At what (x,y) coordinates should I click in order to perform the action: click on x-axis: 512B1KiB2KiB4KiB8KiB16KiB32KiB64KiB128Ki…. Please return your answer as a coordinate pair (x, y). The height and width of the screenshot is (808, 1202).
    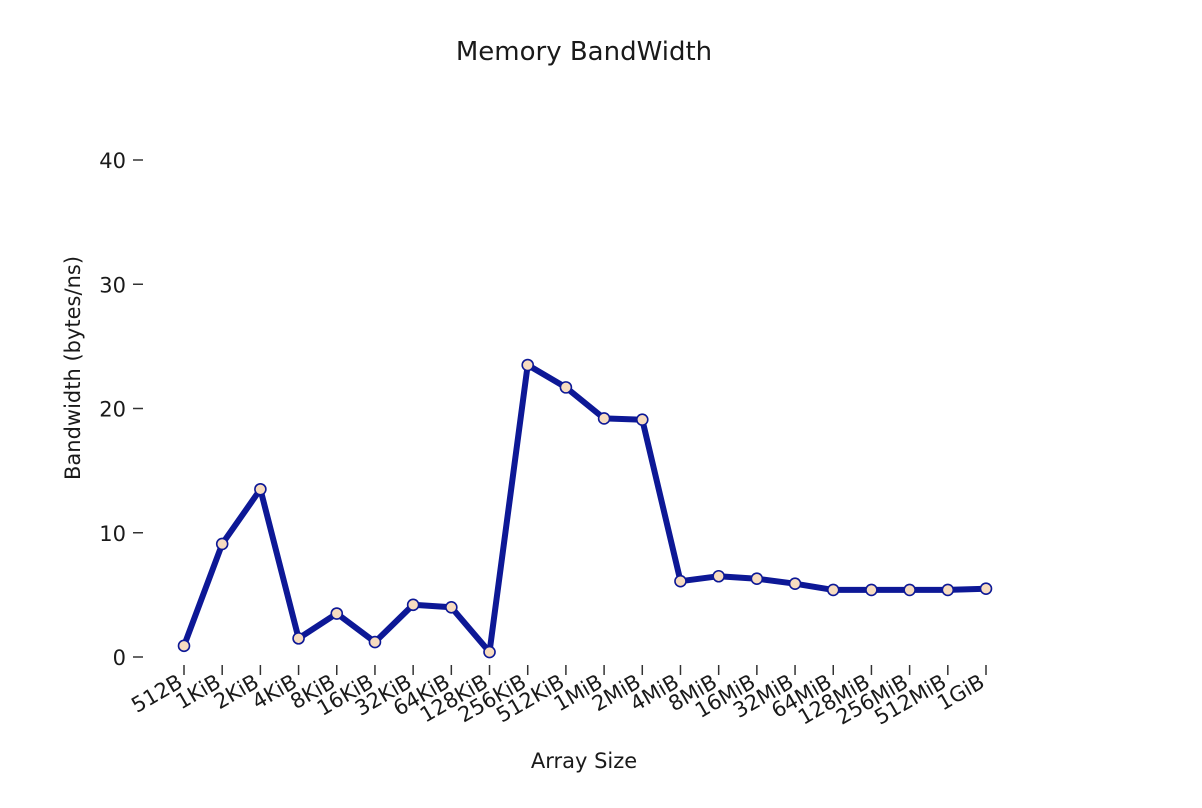
    Looking at the image, I should click on (558, 697).